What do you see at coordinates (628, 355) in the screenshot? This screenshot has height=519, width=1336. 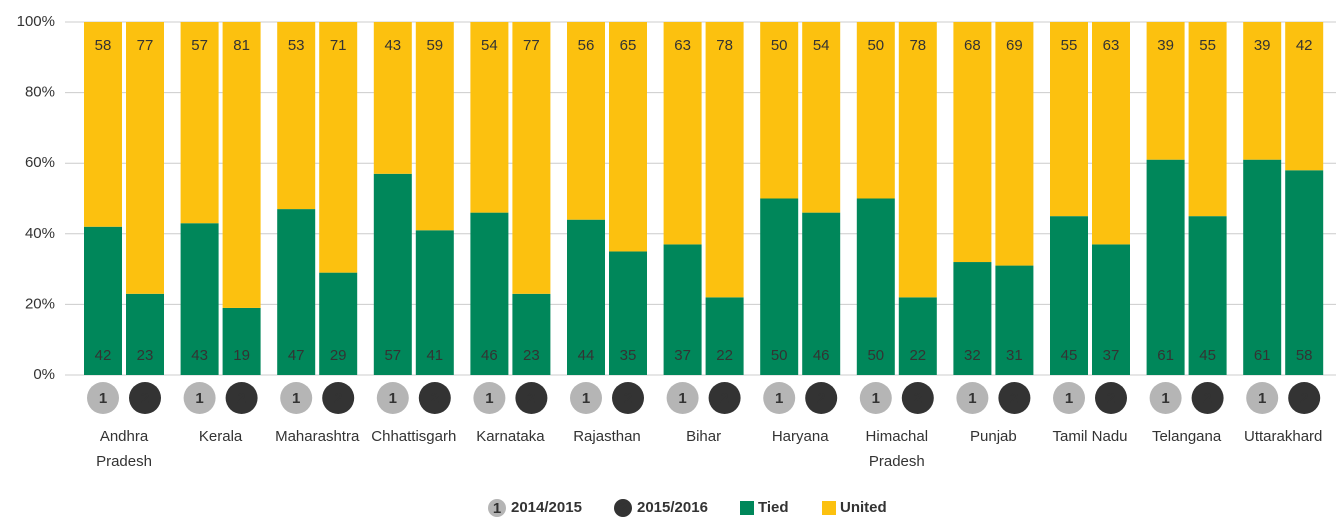 I see `data-label: 35` at bounding box center [628, 355].